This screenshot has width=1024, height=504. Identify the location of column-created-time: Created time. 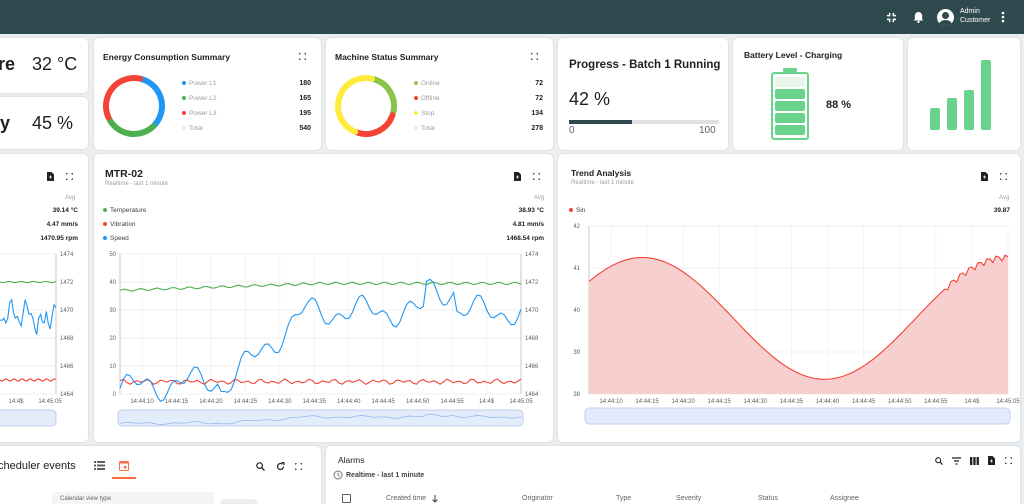
(406, 498).